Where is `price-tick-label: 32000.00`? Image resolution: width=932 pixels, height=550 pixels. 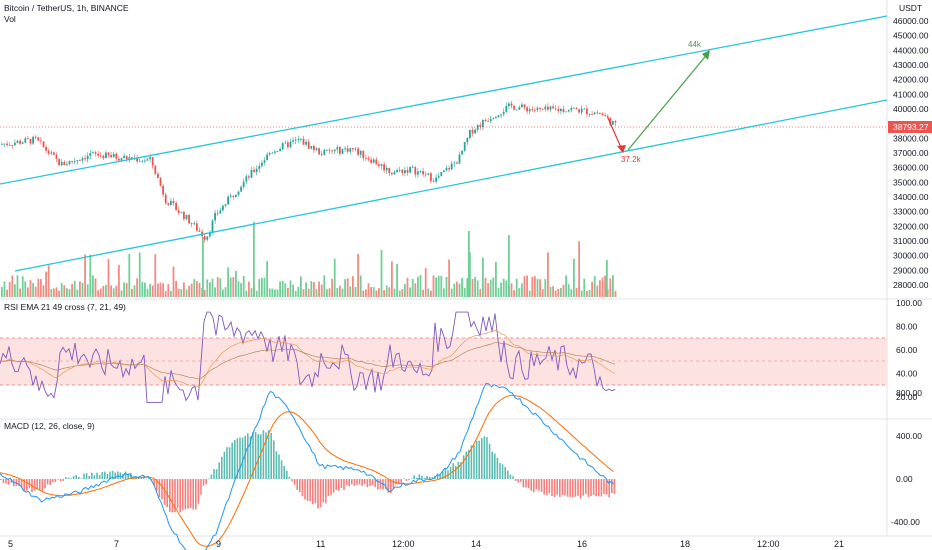
price-tick-label: 32000.00 is located at coordinates (911, 226).